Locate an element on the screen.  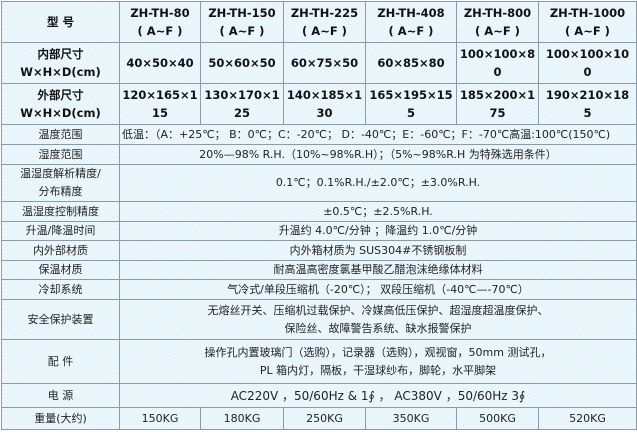
weight-row: 重量(大约) 150KG 180KG 250KG 350KG 500KG 520KG is located at coordinates (319, 418).